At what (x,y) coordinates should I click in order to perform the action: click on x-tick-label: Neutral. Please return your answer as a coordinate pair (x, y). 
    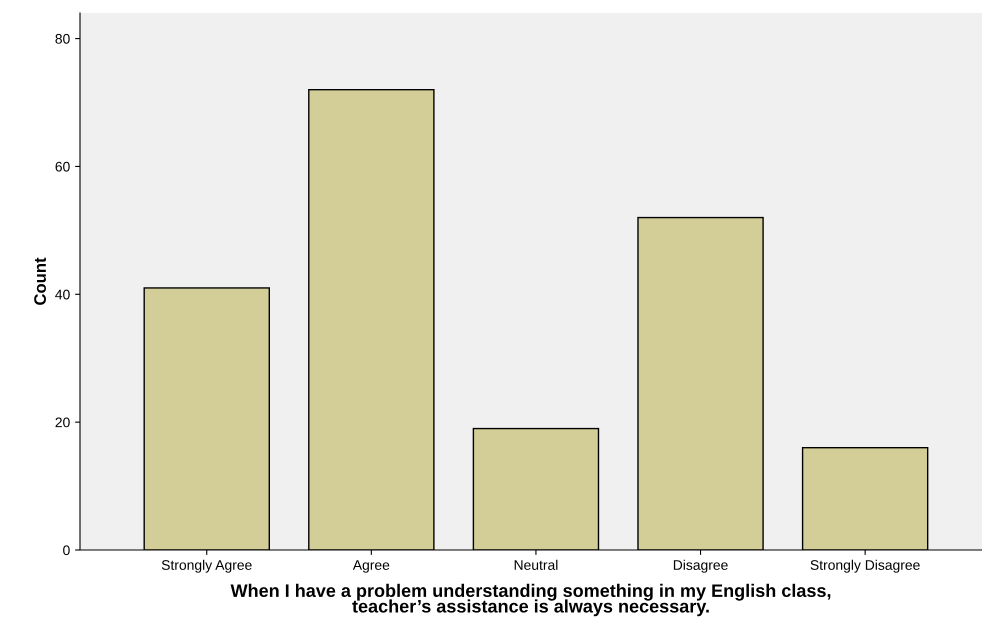
    Looking at the image, I should click on (536, 565).